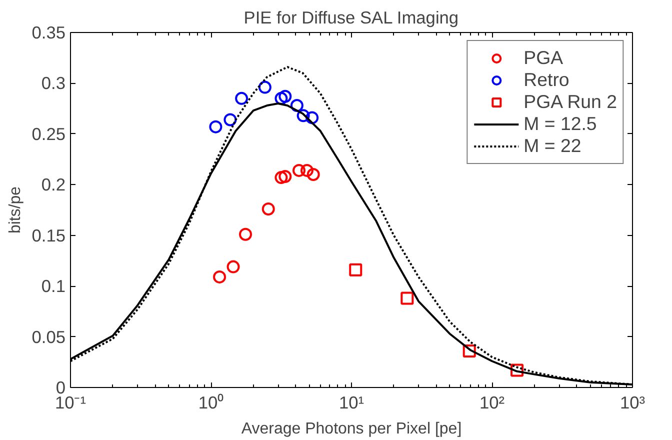 The height and width of the screenshot is (440, 672). Describe the element at coordinates (570, 102) in the screenshot. I see `legend-label: PGA Run 2` at that location.